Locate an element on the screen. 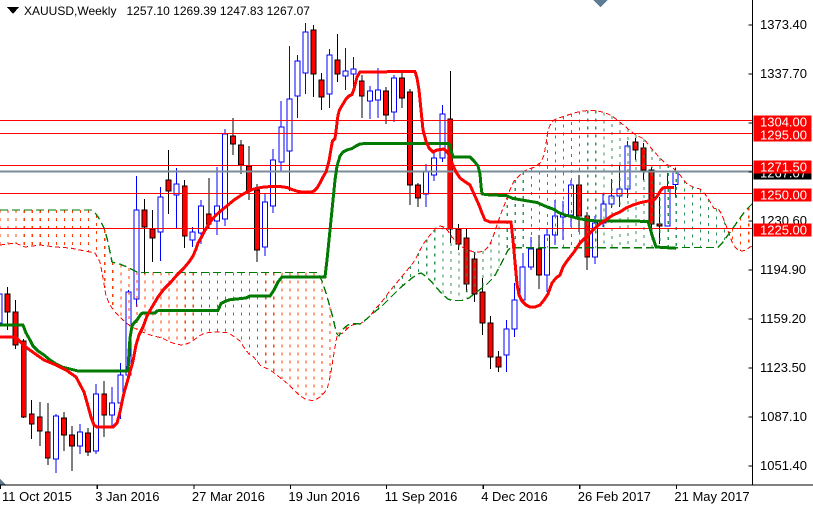 The height and width of the screenshot is (509, 813). svg-text: 1295.00 is located at coordinates (783, 135).